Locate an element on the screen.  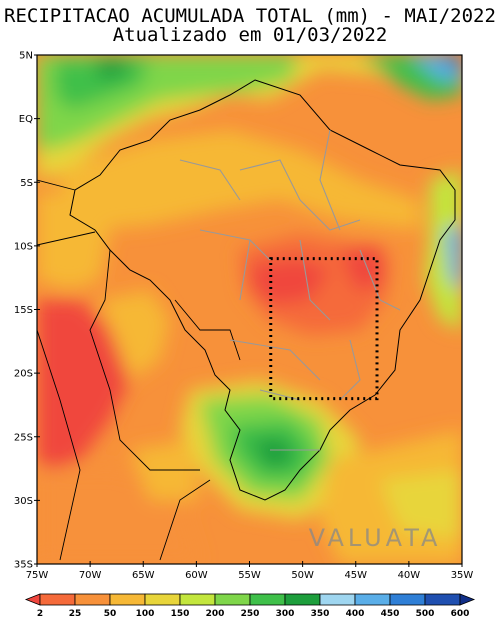
colorbar-low-tip is located at coordinates (32, 599).